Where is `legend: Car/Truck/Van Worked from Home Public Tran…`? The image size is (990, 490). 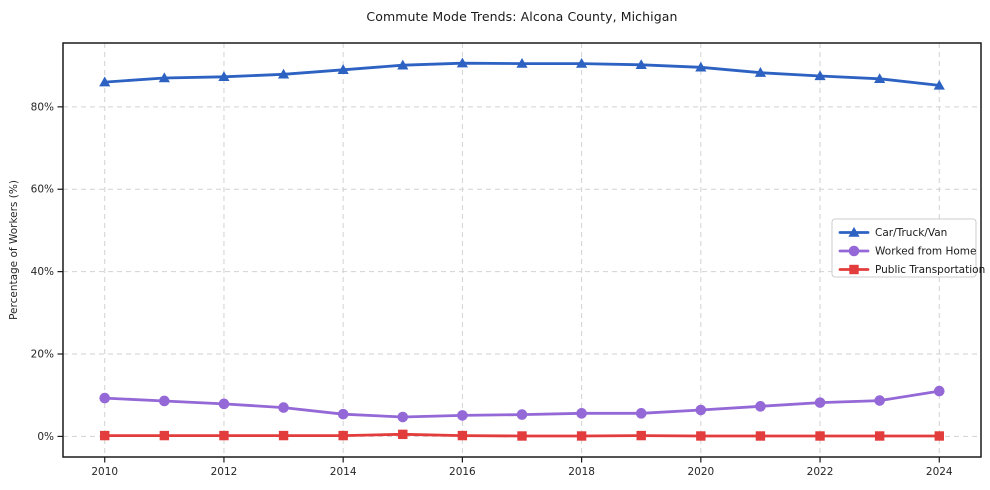
legend: Car/Truck/Van Worked from Home Public Tran… is located at coordinates (908, 248).